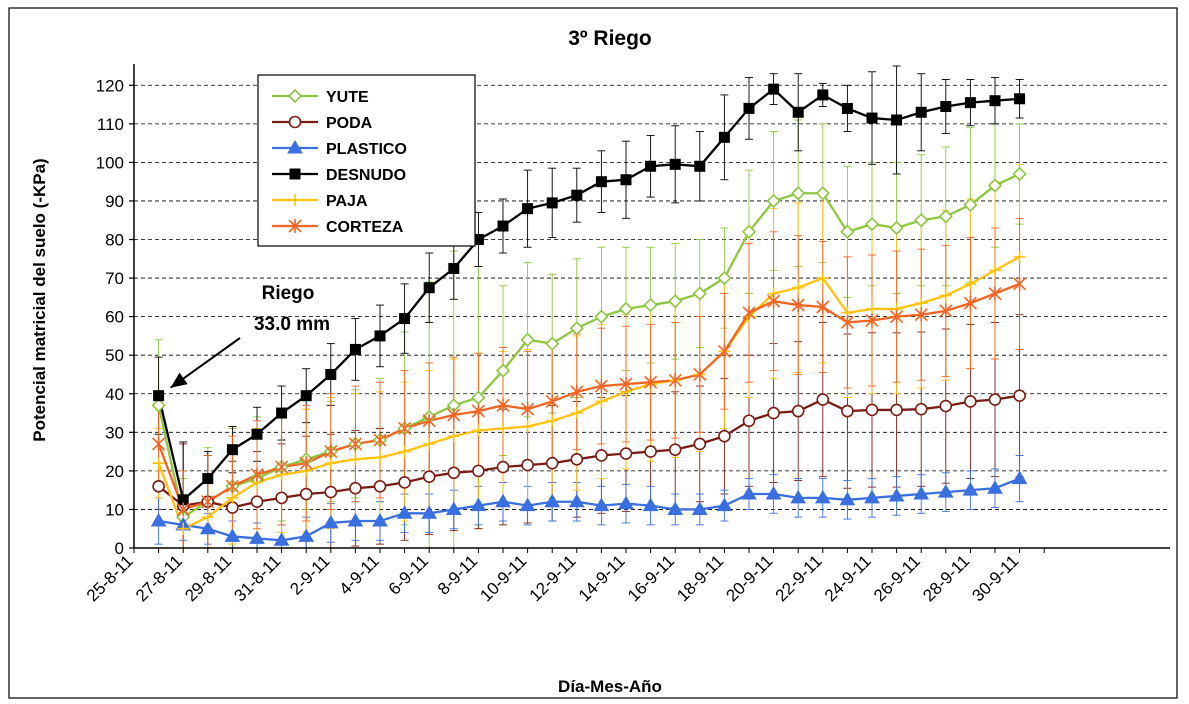 This screenshot has height=704, width=1189. What do you see at coordinates (295, 200) in the screenshot?
I see `legend-marker-paja` at bounding box center [295, 200].